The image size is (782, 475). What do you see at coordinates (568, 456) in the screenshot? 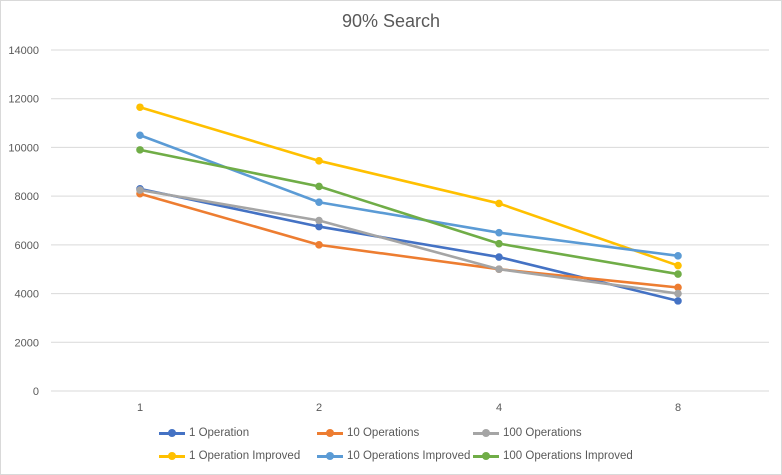
I see `legend-label: 100 Operations Improved` at bounding box center [568, 456].